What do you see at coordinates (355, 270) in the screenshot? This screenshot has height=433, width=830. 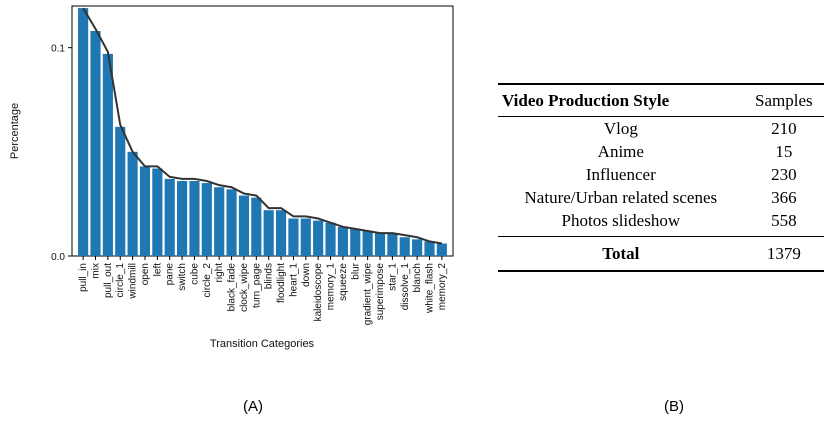 I see `x-tick-label: blur` at bounding box center [355, 270].